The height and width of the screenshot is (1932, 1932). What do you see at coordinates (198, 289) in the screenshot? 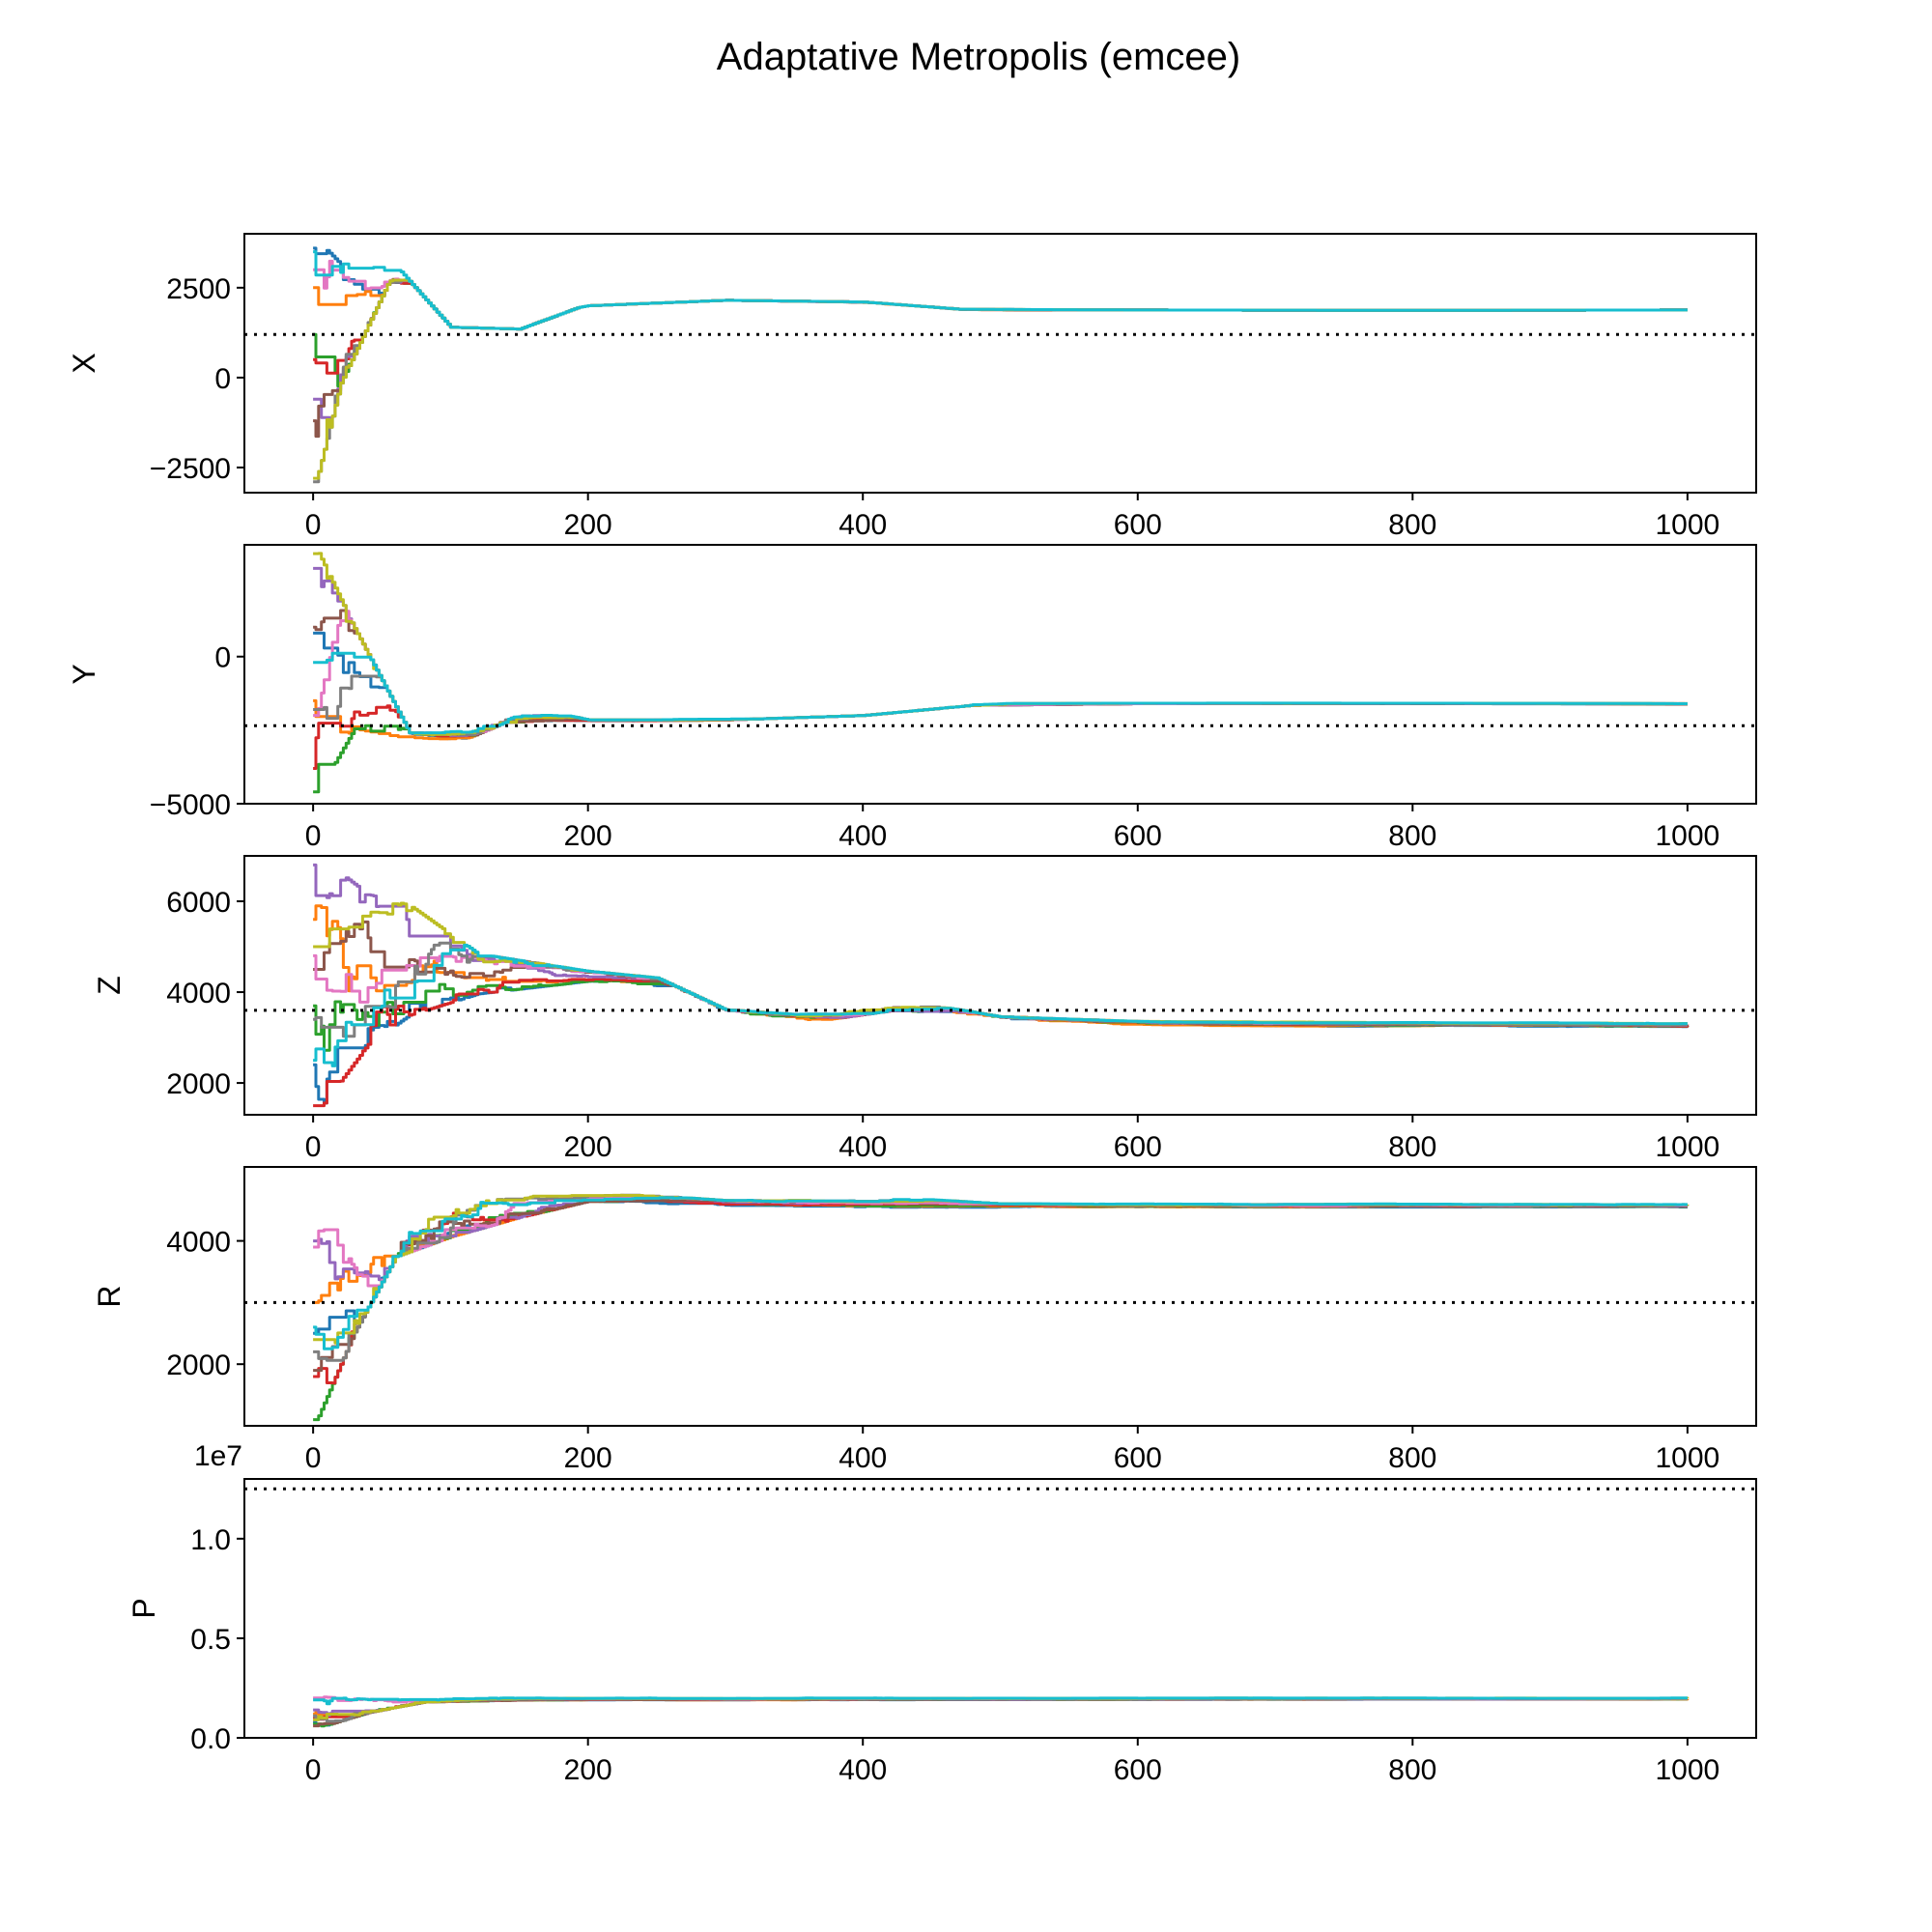
I see `y-tick-label: 2500` at bounding box center [198, 289].